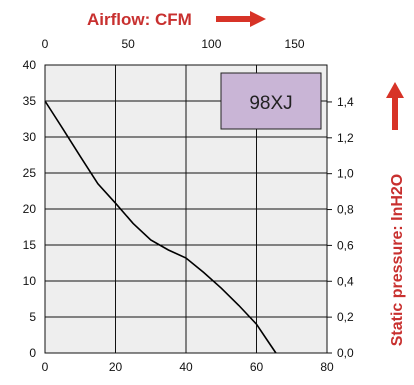 The width and height of the screenshot is (414, 385). What do you see at coordinates (211, 44) in the screenshot?
I see `top-tick-label: 100` at bounding box center [211, 44].